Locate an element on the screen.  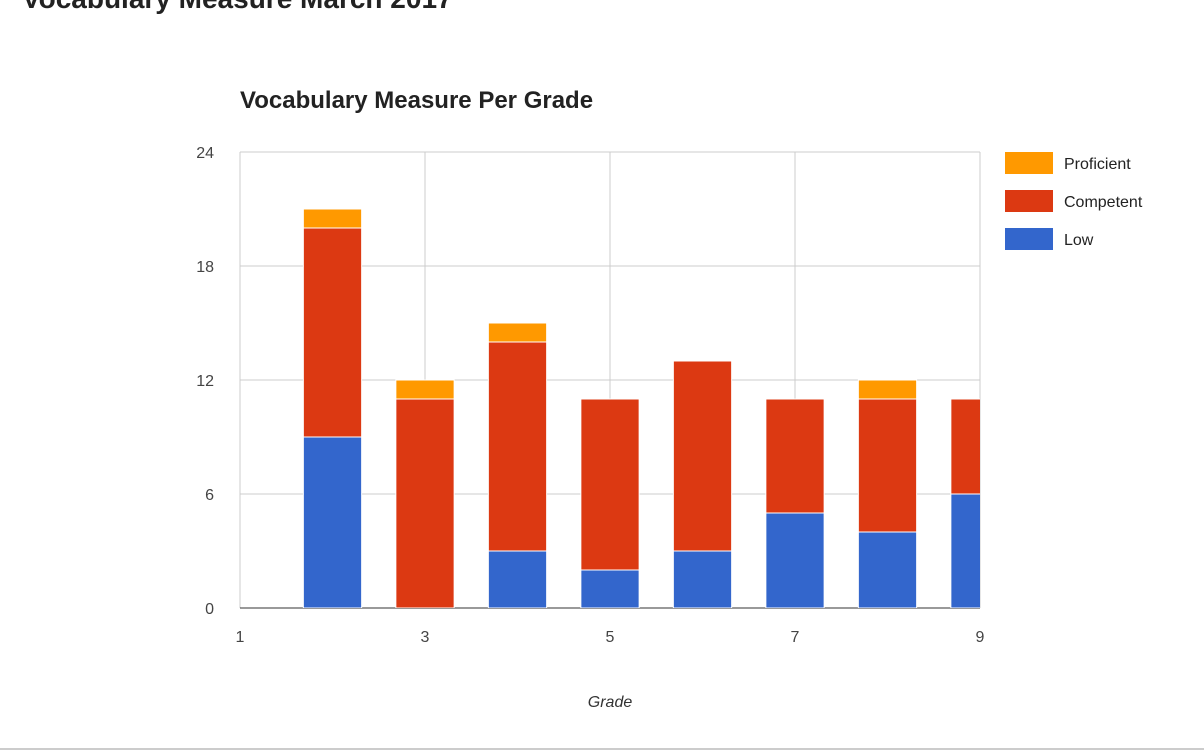
y-tick-label: 0 is located at coordinates (209, 609).